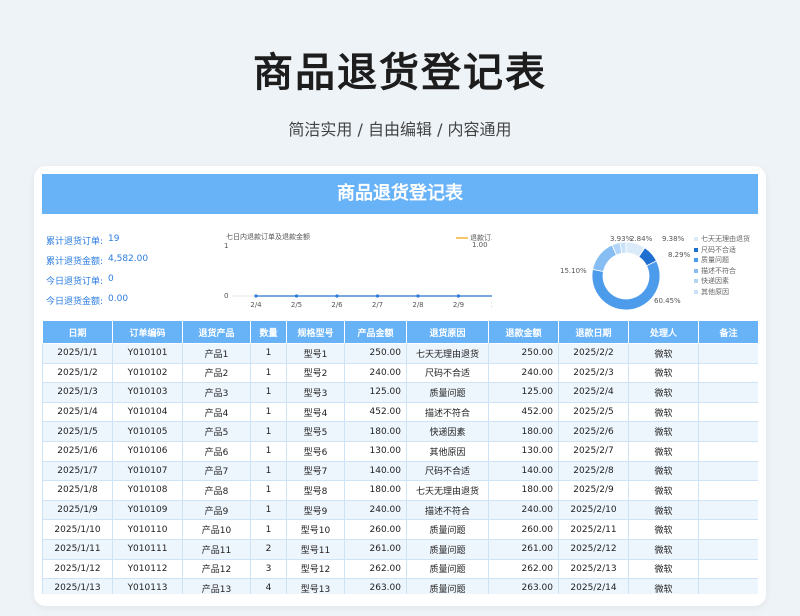 Image resolution: width=800 pixels, height=616 pixels. What do you see at coordinates (593, 431) in the screenshot?
I see `table-cell: 2025/2/6` at bounding box center [593, 431].